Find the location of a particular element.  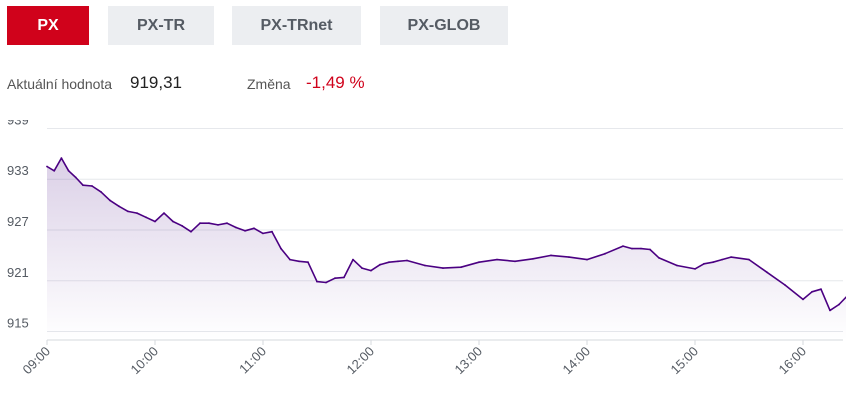

current-value: 919,31 is located at coordinates (156, 82).